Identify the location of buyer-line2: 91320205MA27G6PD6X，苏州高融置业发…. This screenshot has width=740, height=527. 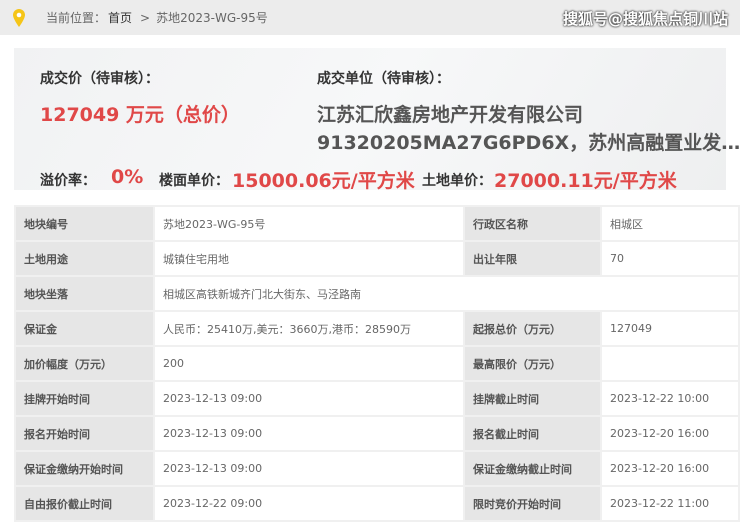
(528, 143).